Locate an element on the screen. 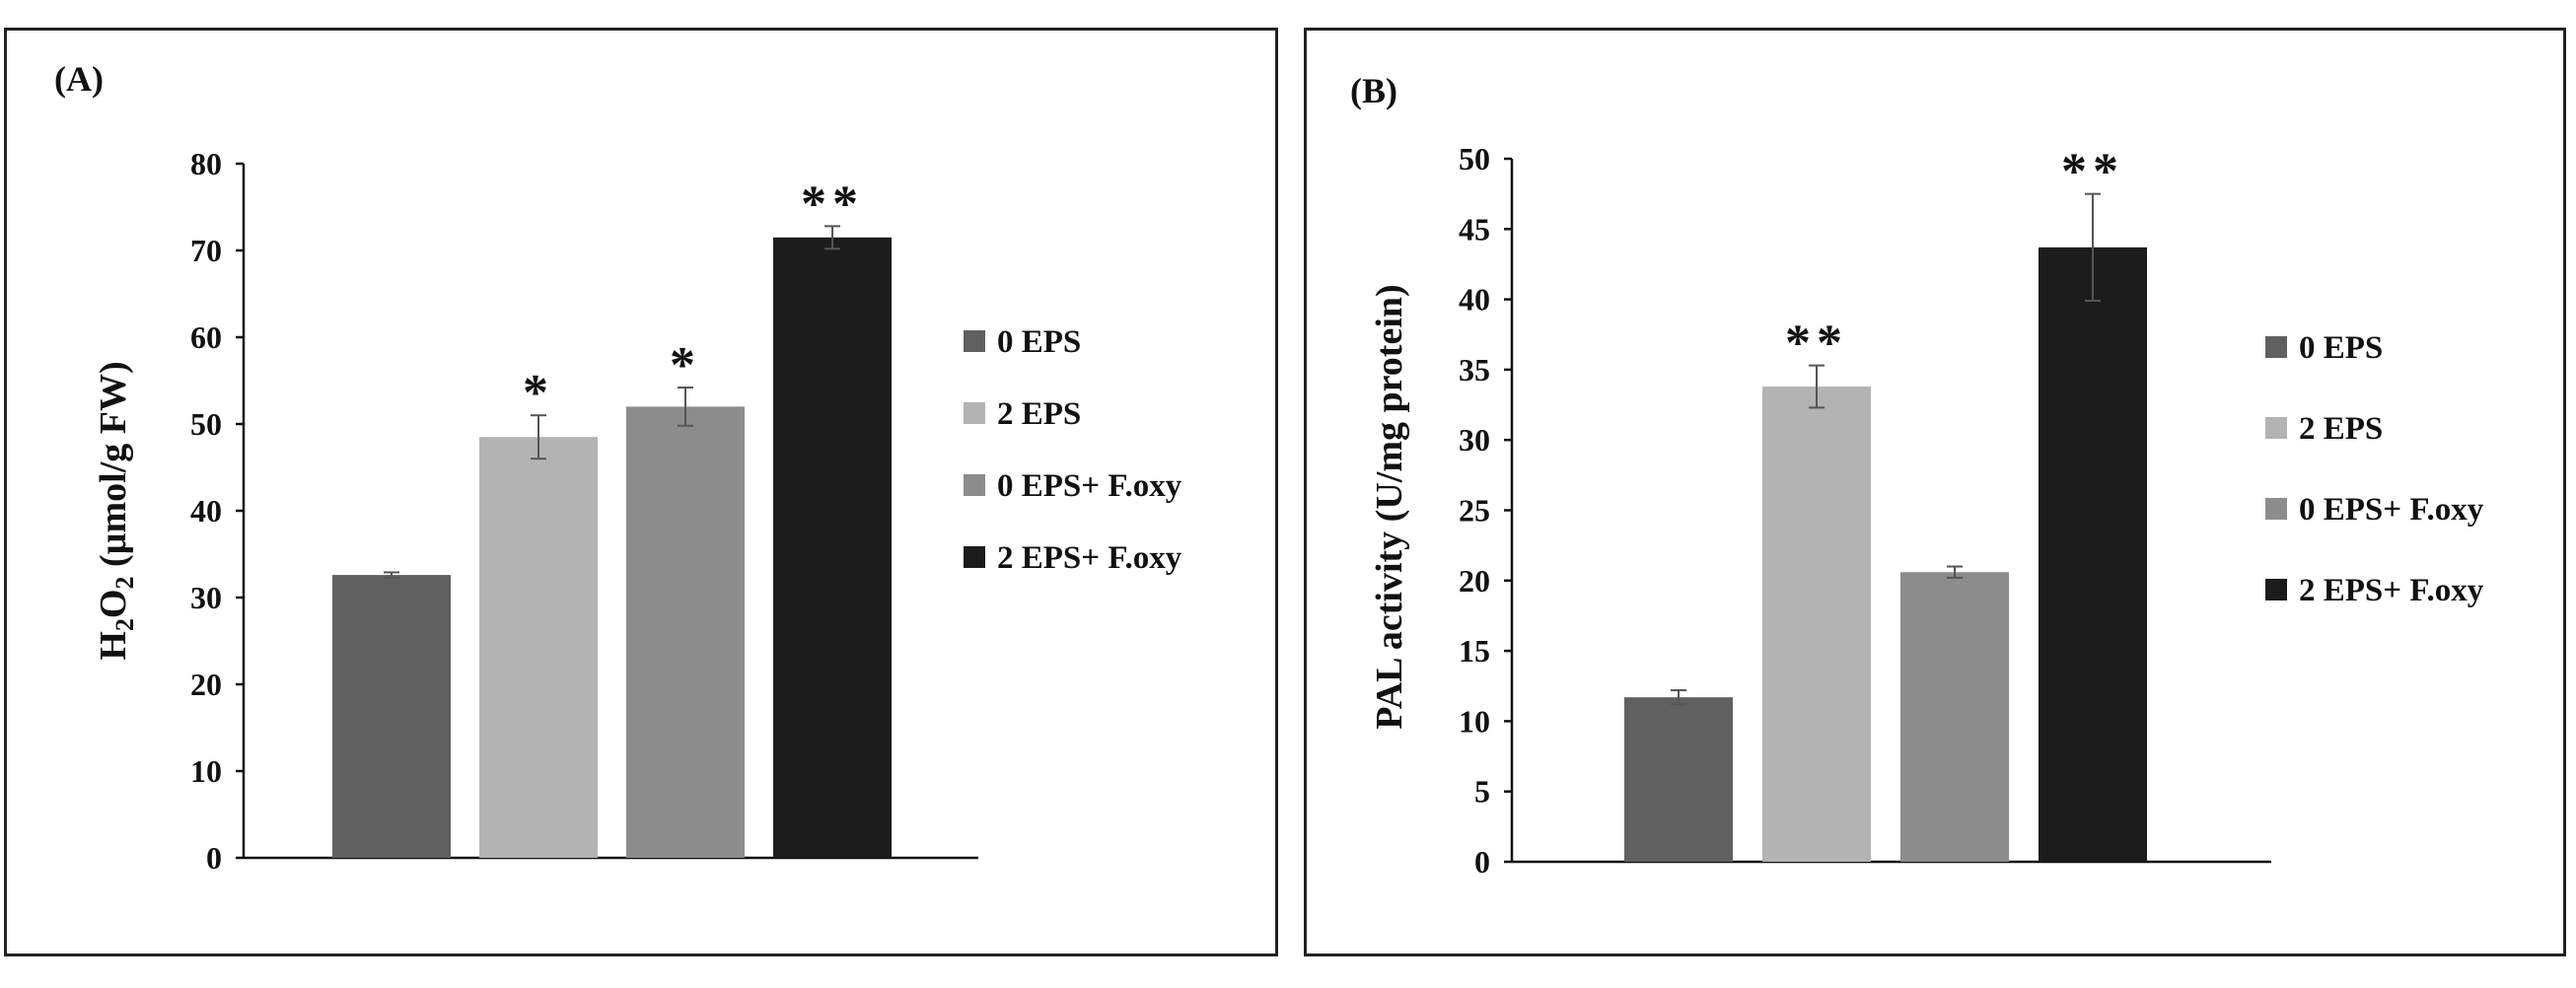 The height and width of the screenshot is (988, 2576). chart-0-legend-label-0: 0 EPS is located at coordinates (1039, 342).